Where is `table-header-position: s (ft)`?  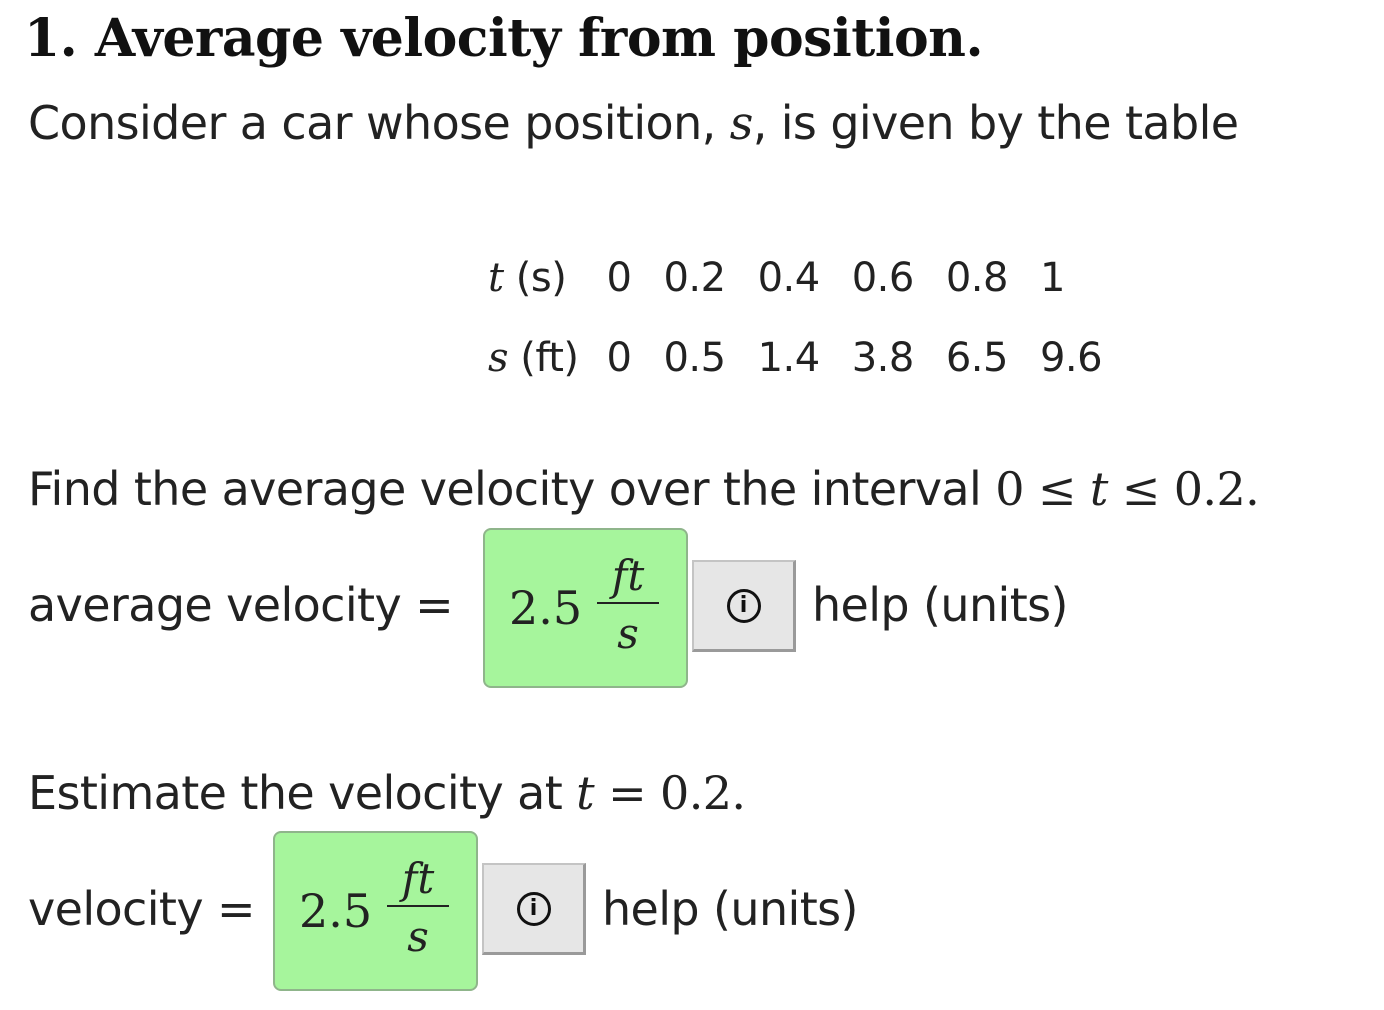
table-header-position: s (ft) is located at coordinates (533, 358).